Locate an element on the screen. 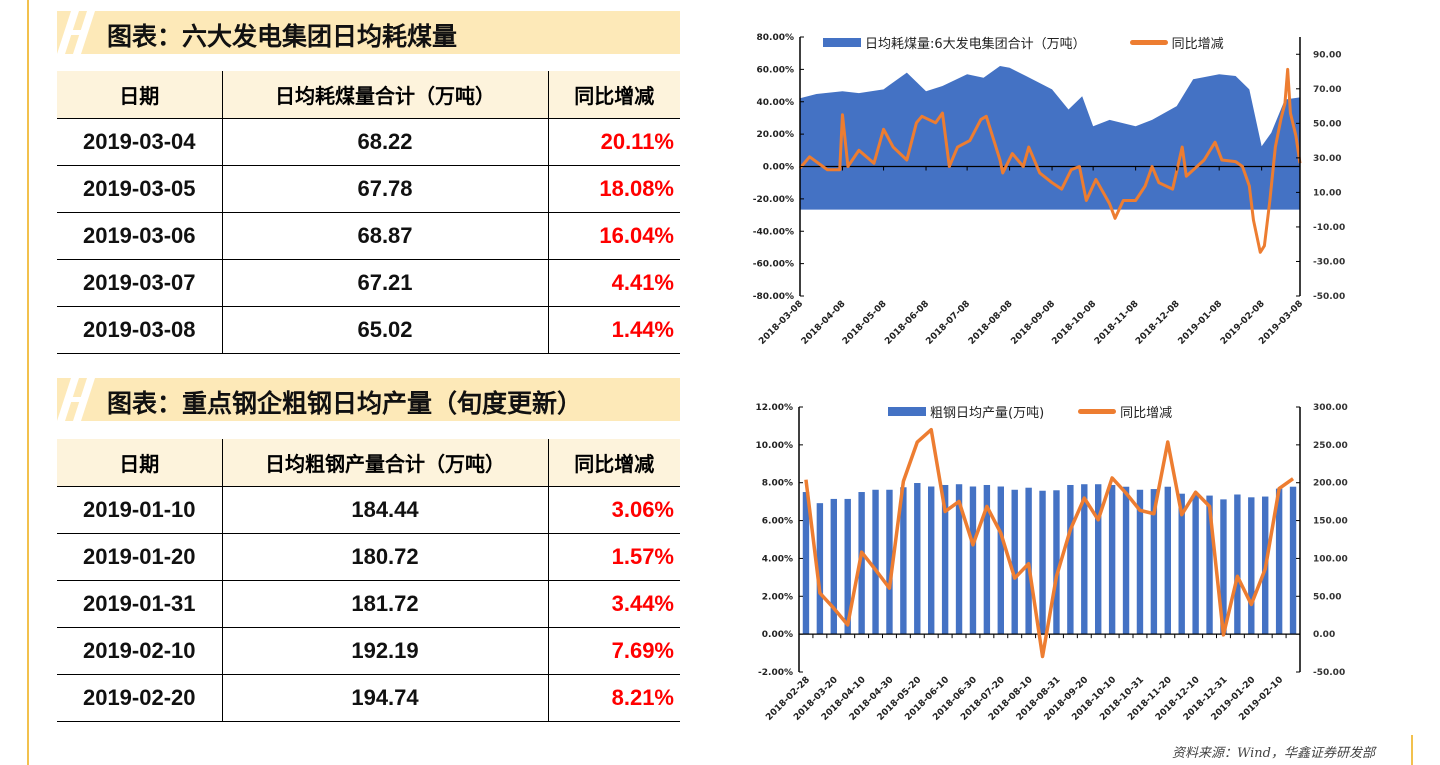 The image size is (1440, 765). section2-banner: 图表：重点钢企粗钢日均产量（旬度更新） is located at coordinates (368, 399).